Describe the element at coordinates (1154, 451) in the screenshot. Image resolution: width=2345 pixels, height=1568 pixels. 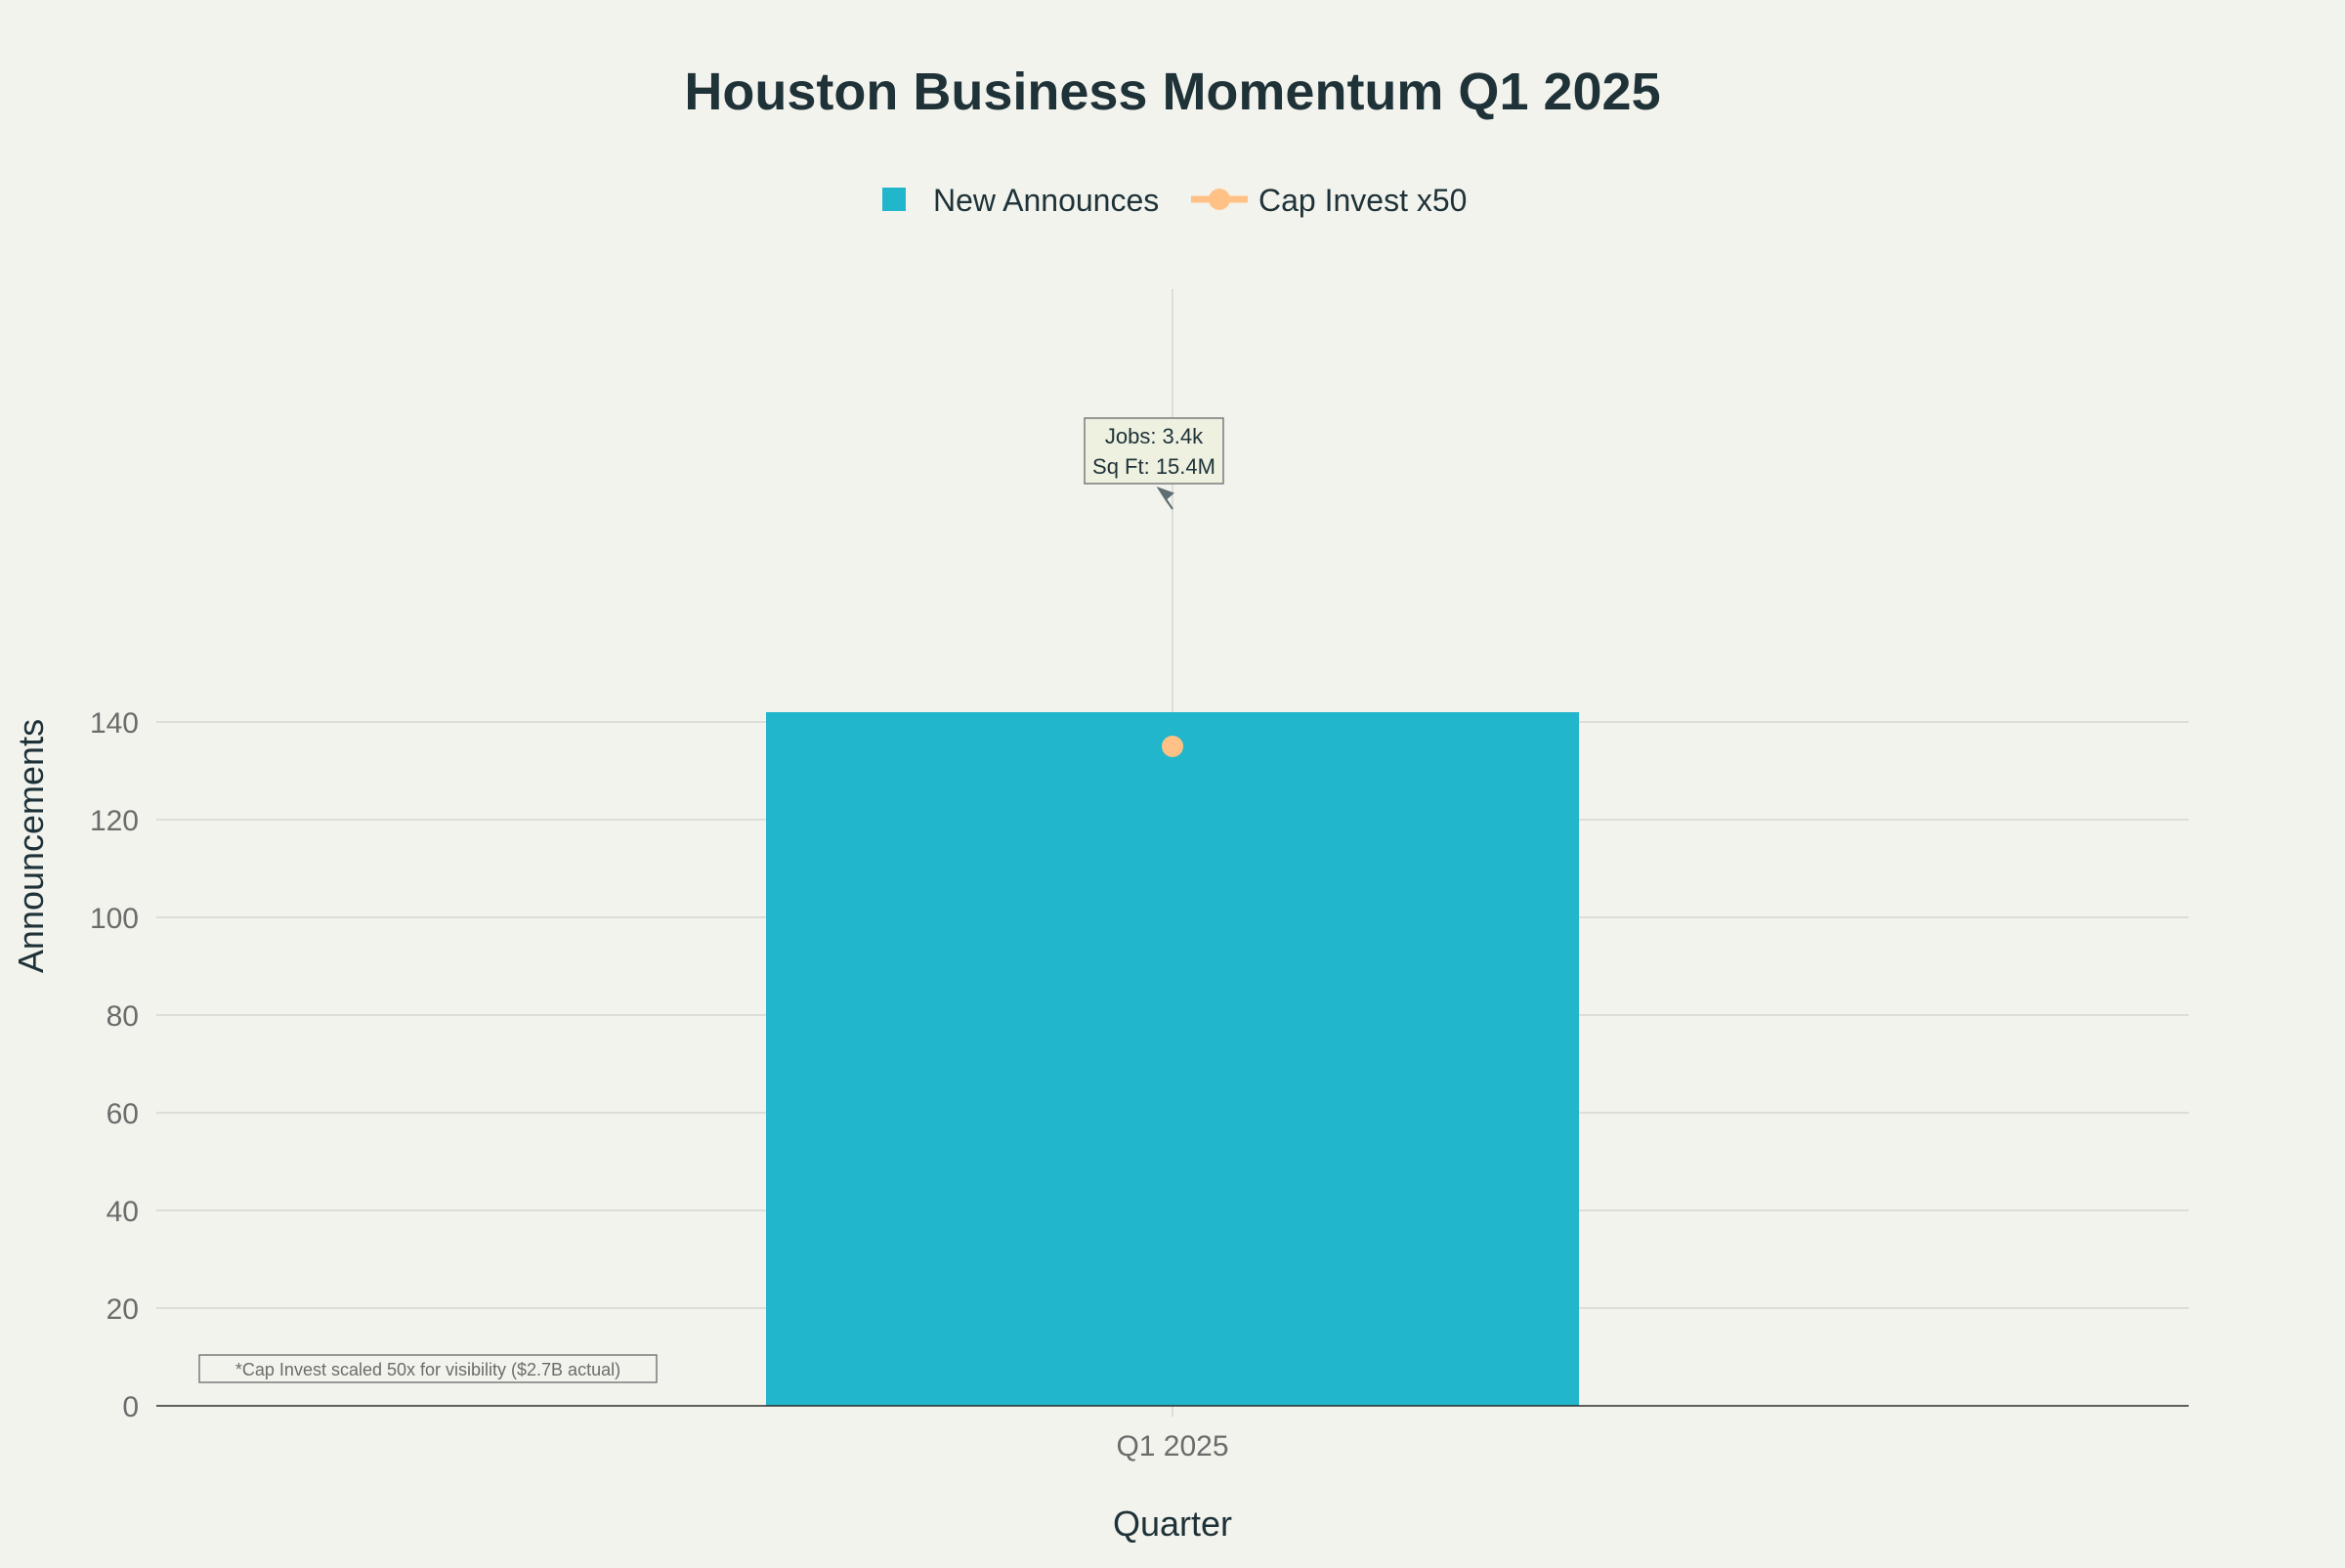
I see `annotation-box` at that location.